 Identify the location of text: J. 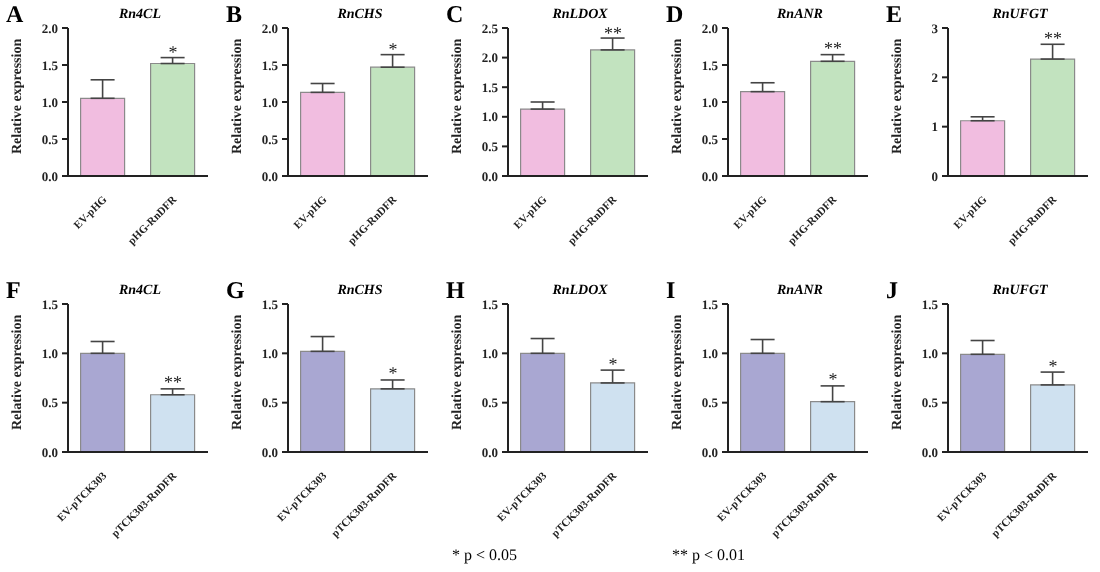
(892, 291).